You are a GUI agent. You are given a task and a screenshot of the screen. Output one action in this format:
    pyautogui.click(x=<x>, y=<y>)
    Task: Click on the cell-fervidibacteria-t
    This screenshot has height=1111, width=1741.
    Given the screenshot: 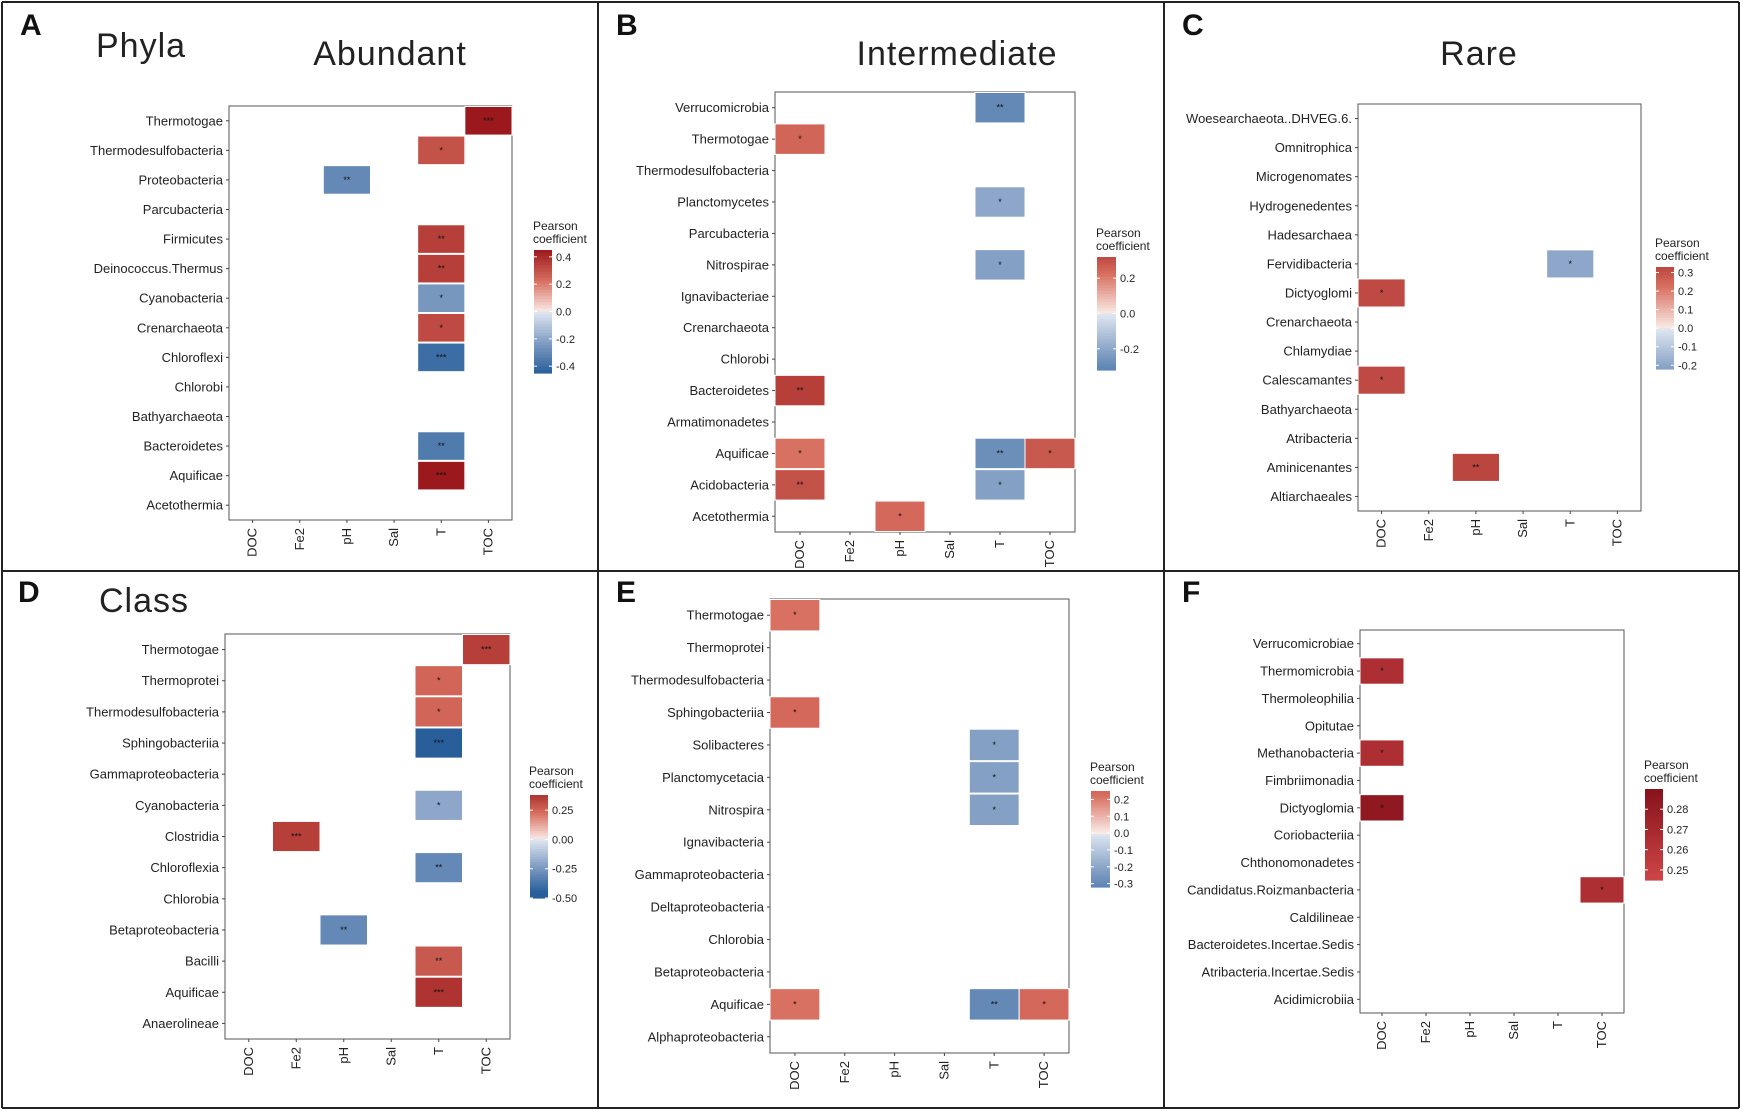 What is the action you would take?
    pyautogui.click(x=1570, y=264)
    